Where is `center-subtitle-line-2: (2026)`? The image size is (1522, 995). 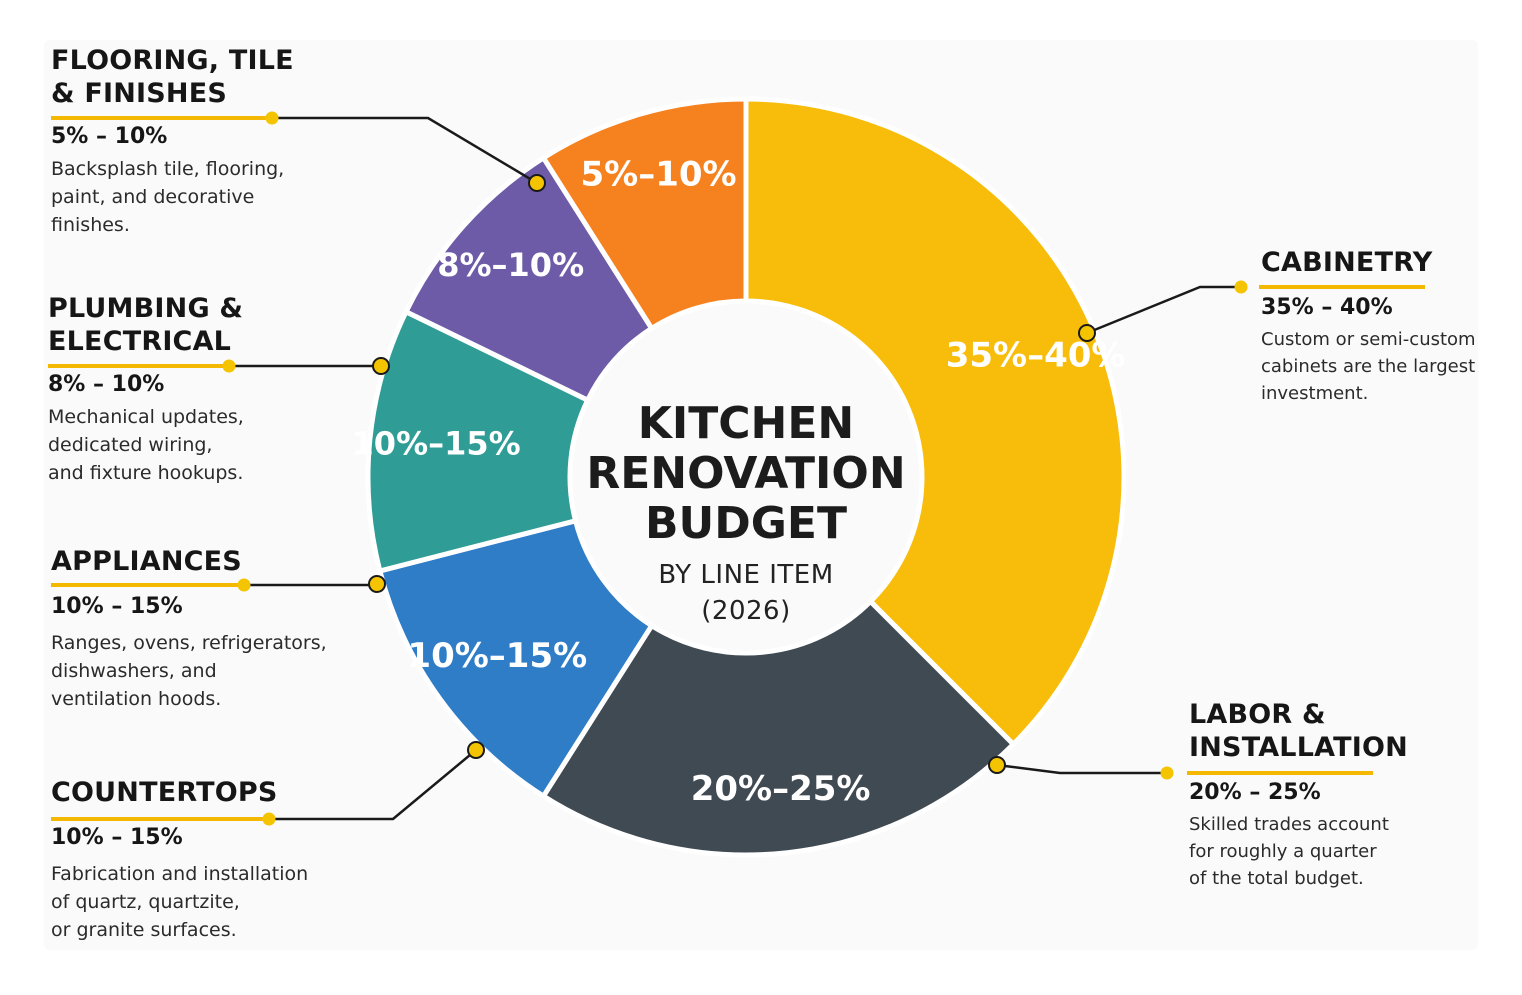
center-subtitle-line-2: (2026) is located at coordinates (745, 611).